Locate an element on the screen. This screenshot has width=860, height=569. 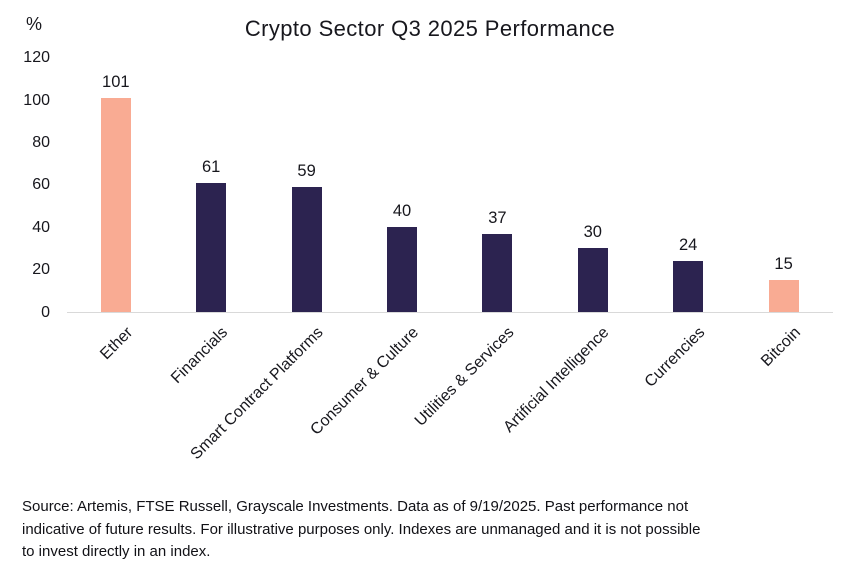
bar-value-label: 61 is located at coordinates (211, 166).